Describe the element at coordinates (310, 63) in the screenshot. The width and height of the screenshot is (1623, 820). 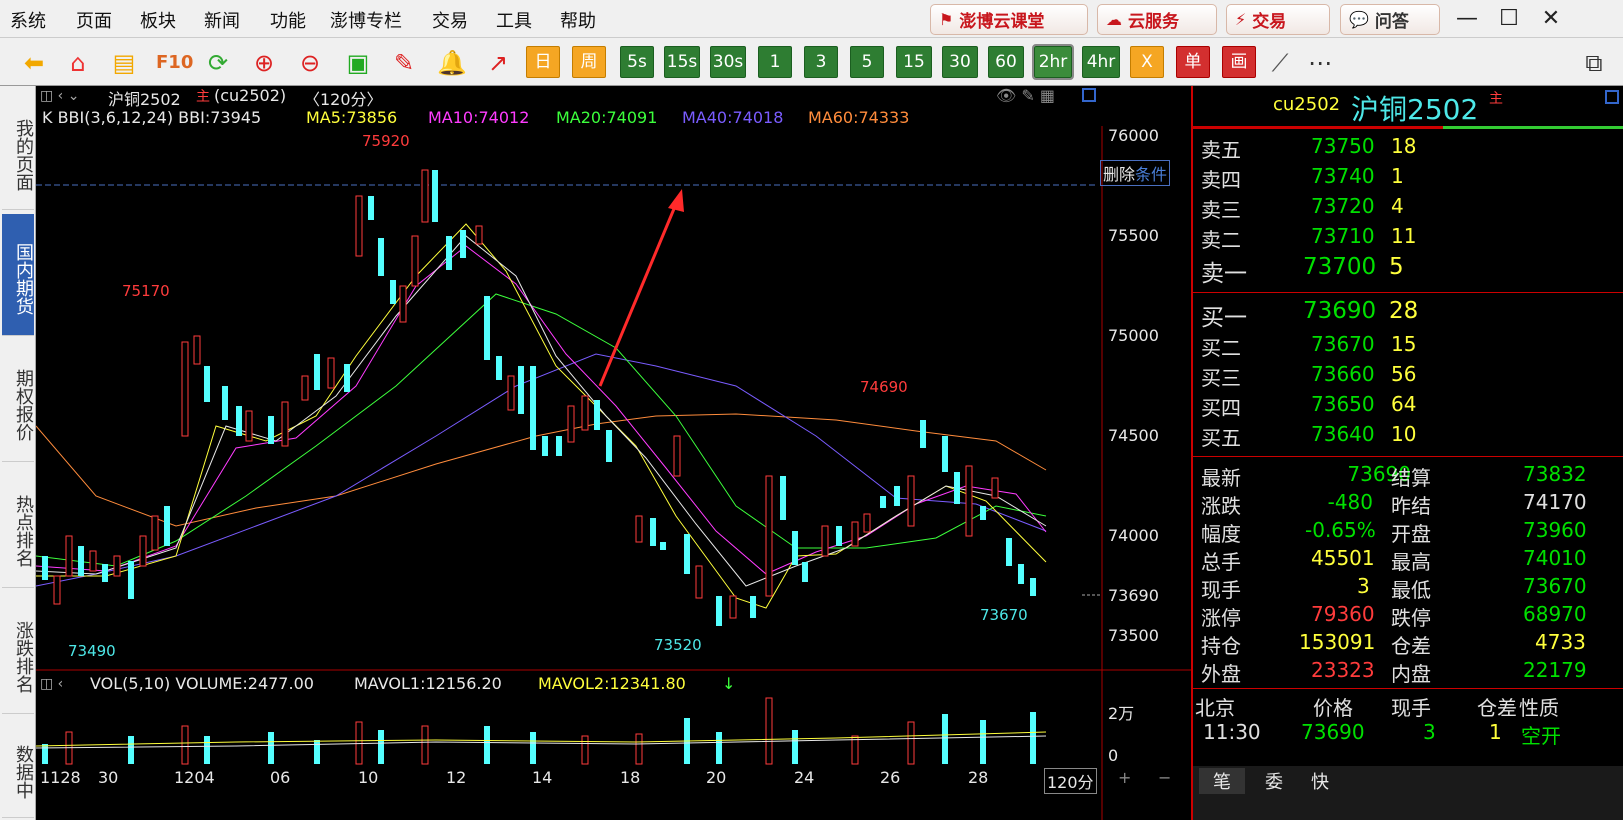
I see `zoom-out-icon: ⊖` at that location.